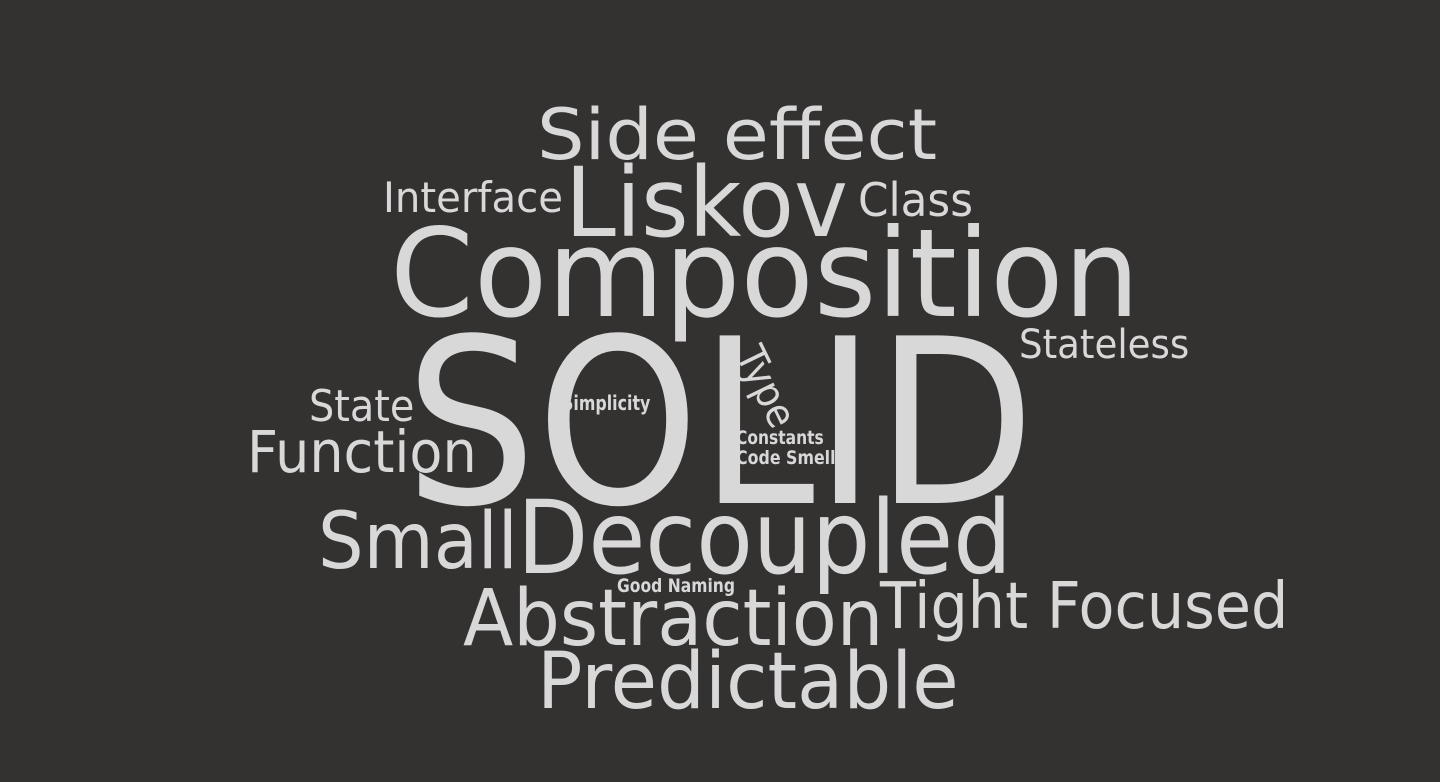  Describe the element at coordinates (673, 619) in the screenshot. I see `word-abstraction: Abstraction` at that location.